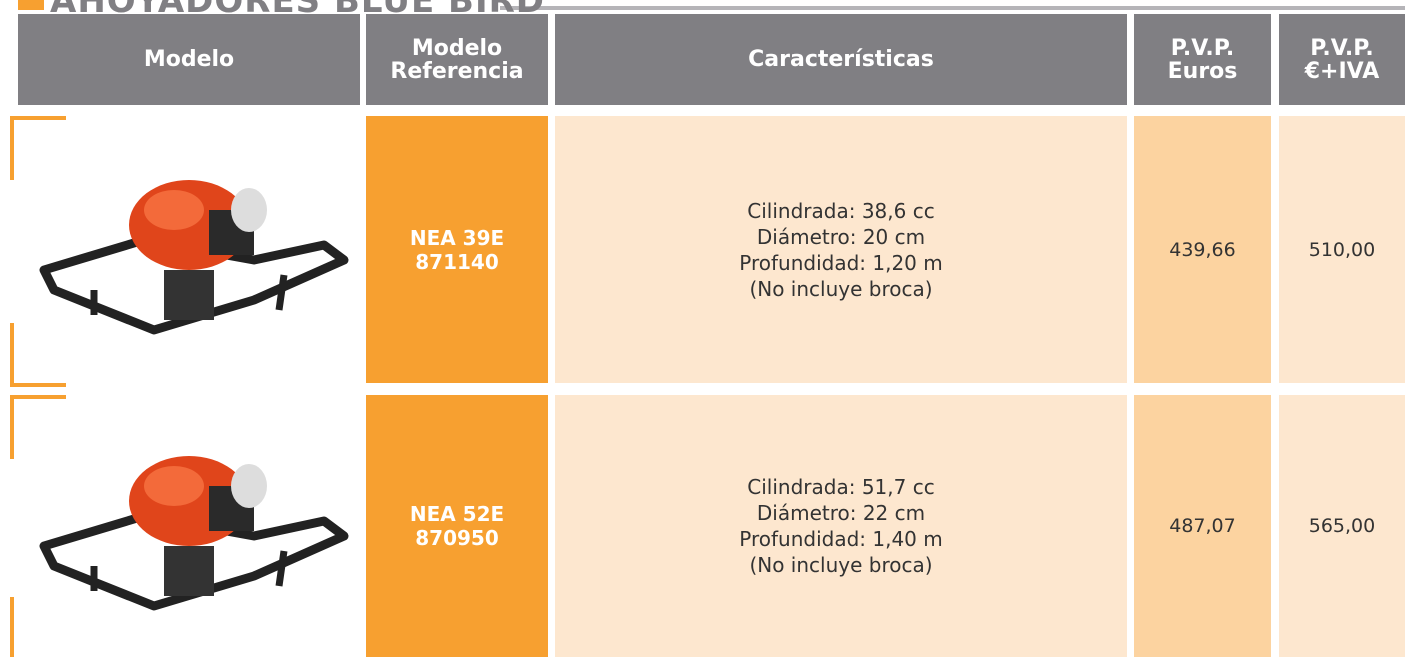 The height and width of the screenshot is (657, 1405). Describe the element at coordinates (457, 538) in the screenshot. I see `text-line: 870950` at that location.